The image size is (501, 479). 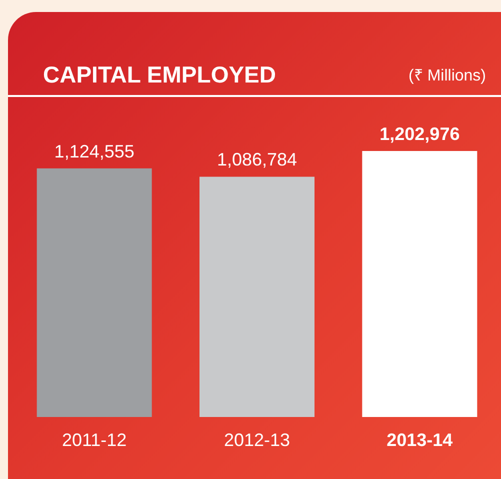 What do you see at coordinates (159, 75) in the screenshot?
I see `chart-title: CAPITAL EMPLOYED` at bounding box center [159, 75].